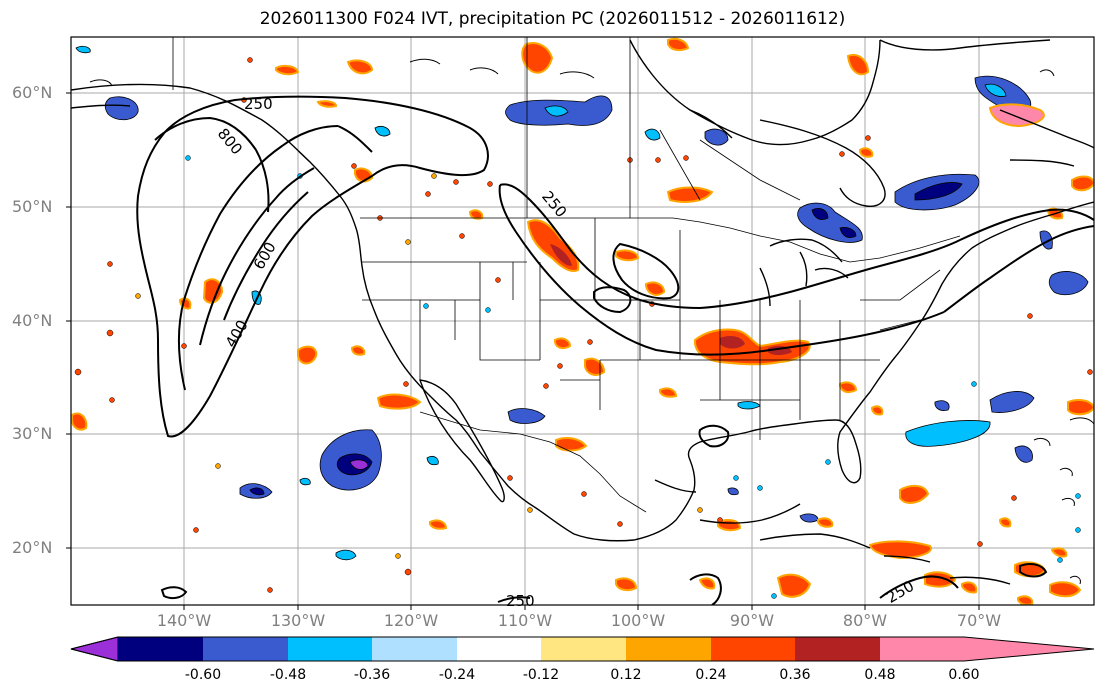 The height and width of the screenshot is (698, 1105). What do you see at coordinates (372, 675) in the screenshot?
I see `colorbar-tick-label: -0.36` at bounding box center [372, 675].